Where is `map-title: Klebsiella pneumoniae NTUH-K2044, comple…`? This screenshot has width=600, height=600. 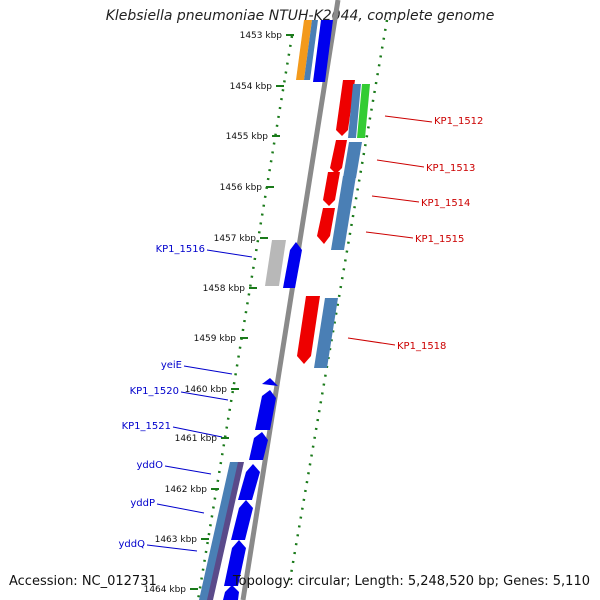
map-title: Klebsiella pneumoniae NTUH-K2044, comple… is located at coordinates (300, 16).